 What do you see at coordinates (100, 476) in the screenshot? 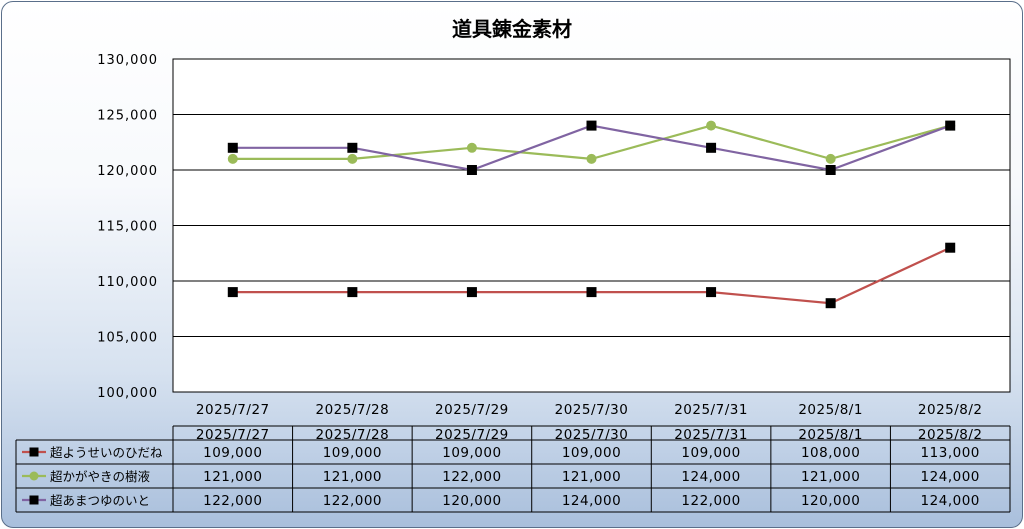
I see `legend-series-name: 超かがやきの樹液` at bounding box center [100, 476].